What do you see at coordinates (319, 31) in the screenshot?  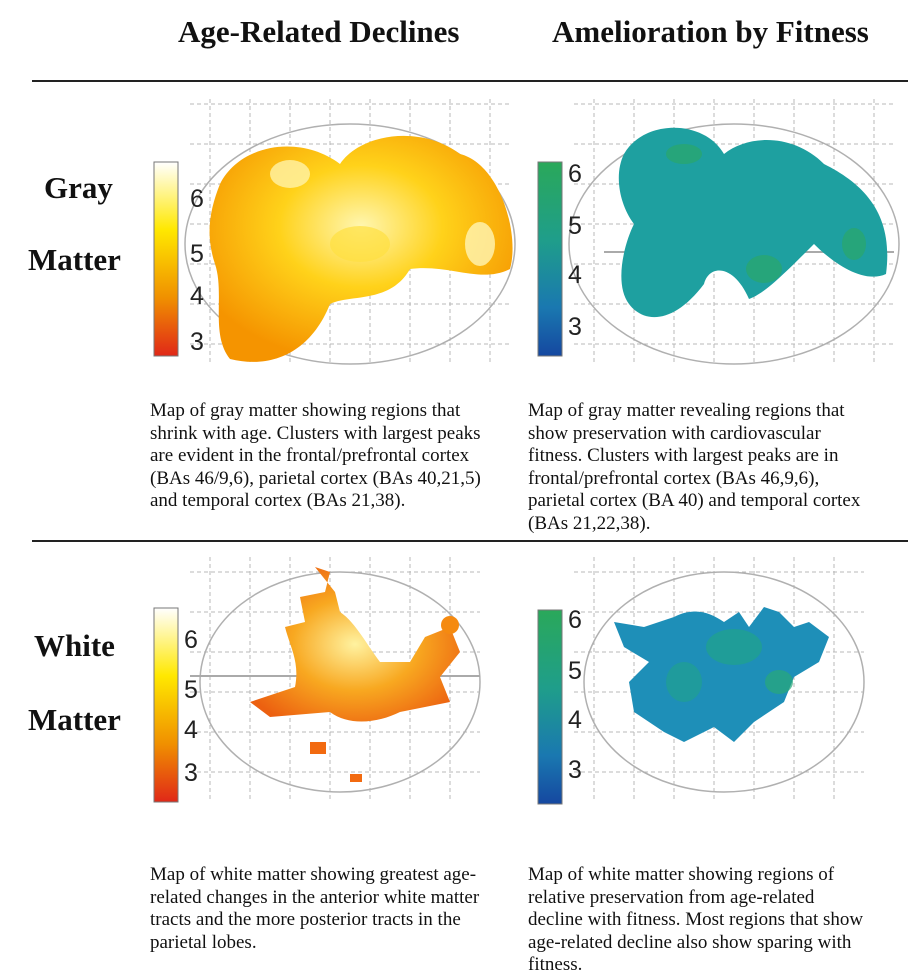 I see `header-age-related-declines: Age-Related Declines` at bounding box center [319, 31].